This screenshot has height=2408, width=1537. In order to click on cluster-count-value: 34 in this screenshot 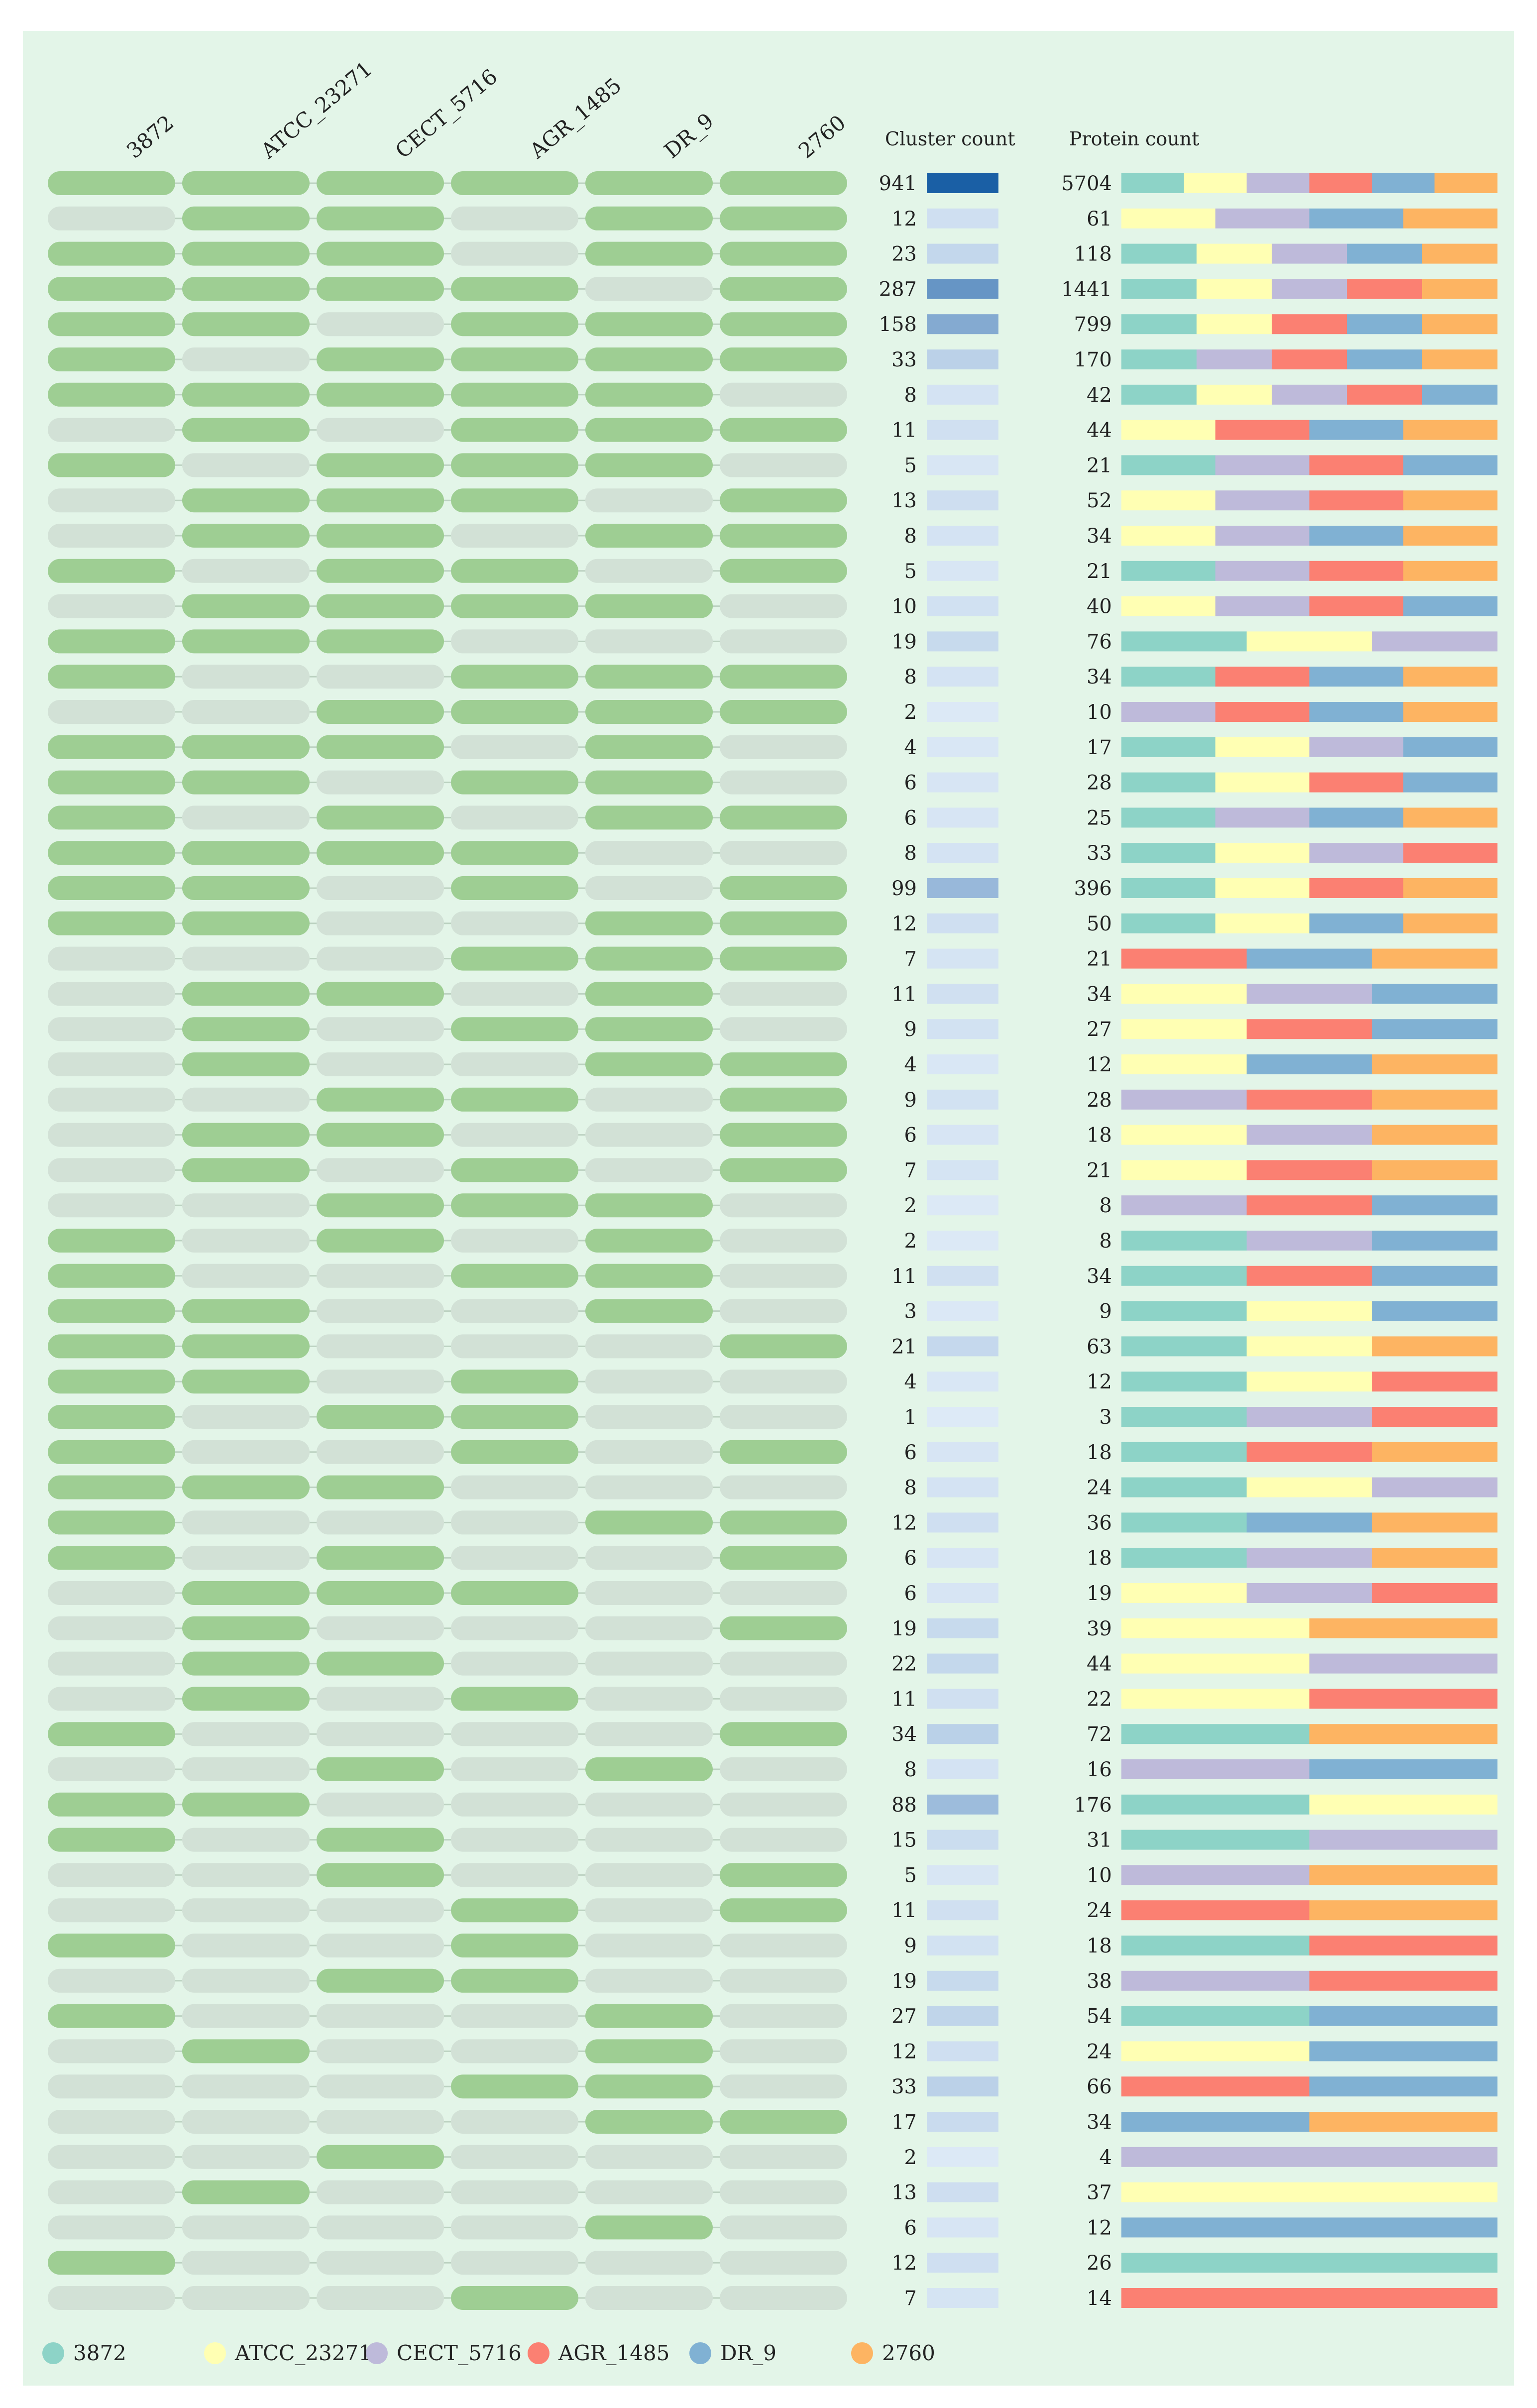, I will do `click(904, 1734)`.